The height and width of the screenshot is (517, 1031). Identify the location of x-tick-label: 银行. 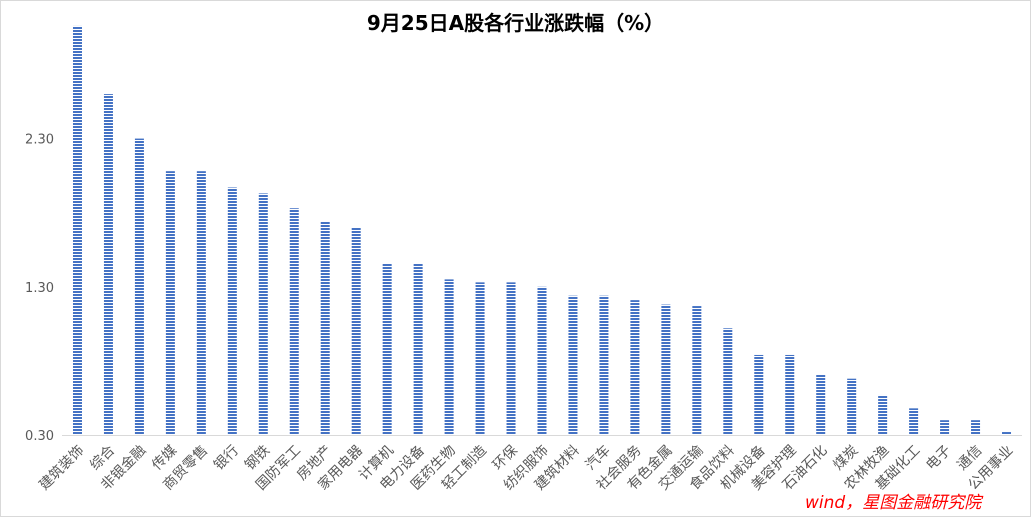
(226, 458).